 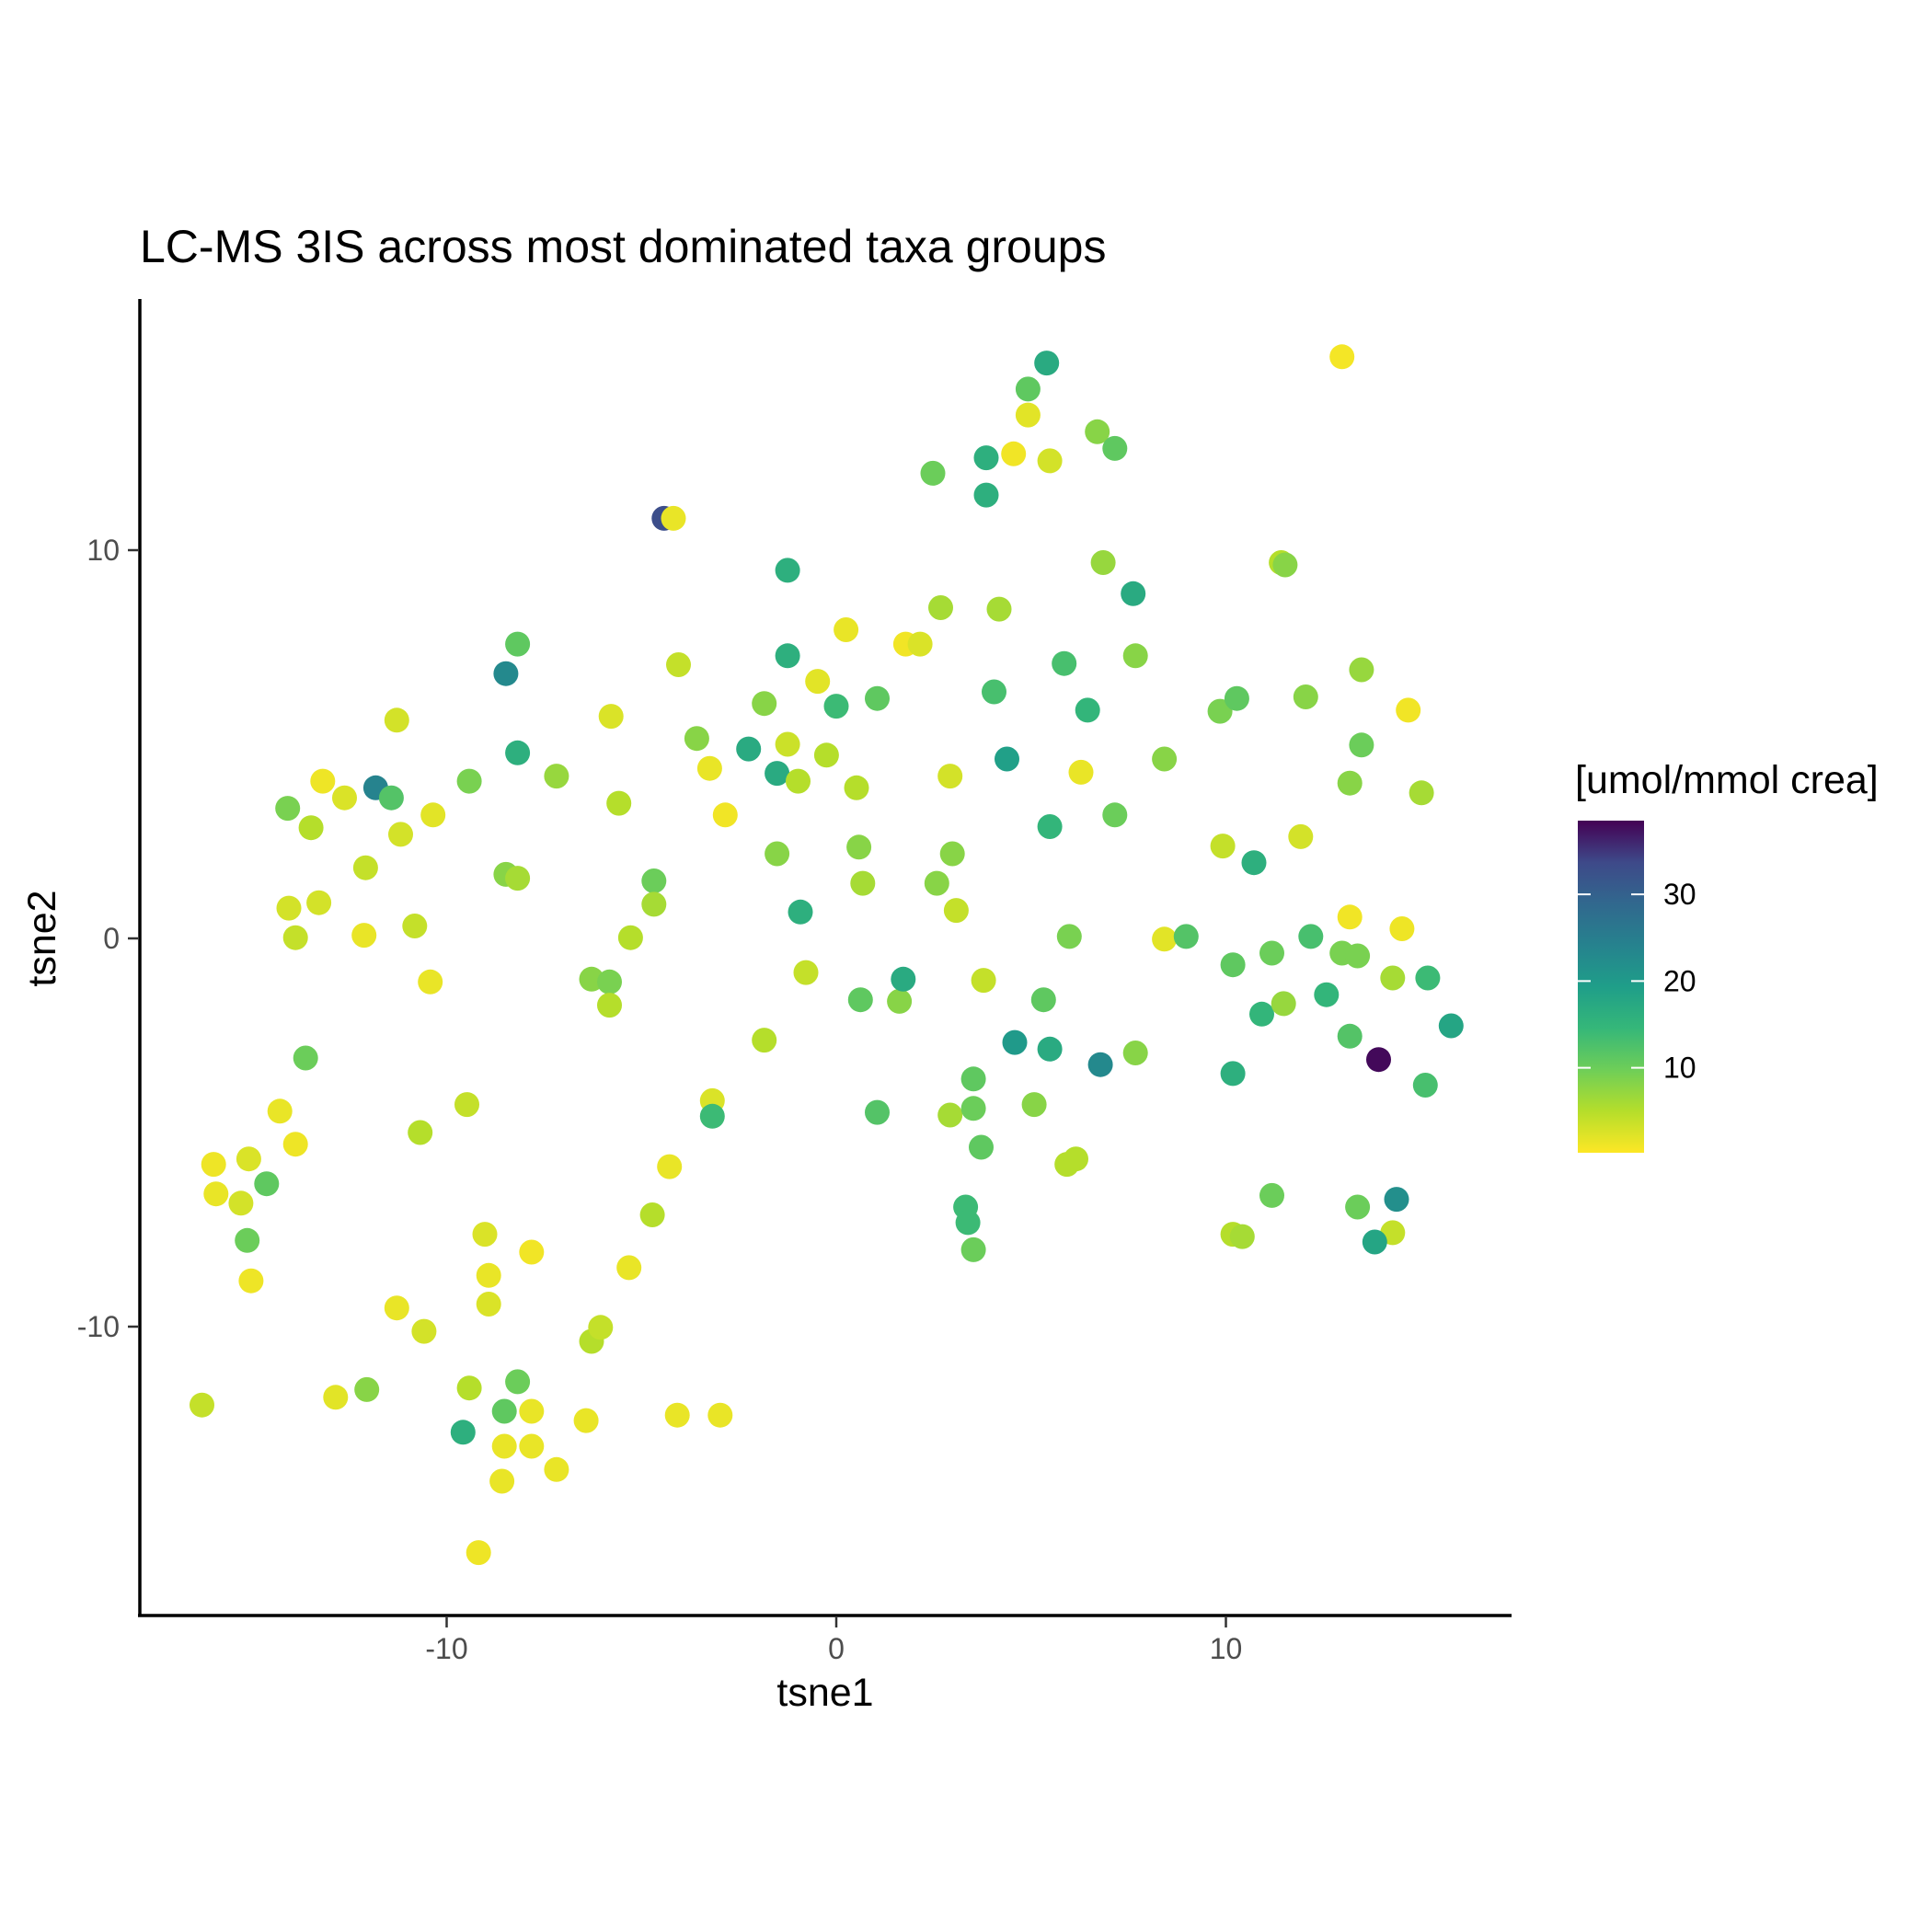 What do you see at coordinates (42, 938) in the screenshot?
I see `y-axis-title: tsne2` at bounding box center [42, 938].